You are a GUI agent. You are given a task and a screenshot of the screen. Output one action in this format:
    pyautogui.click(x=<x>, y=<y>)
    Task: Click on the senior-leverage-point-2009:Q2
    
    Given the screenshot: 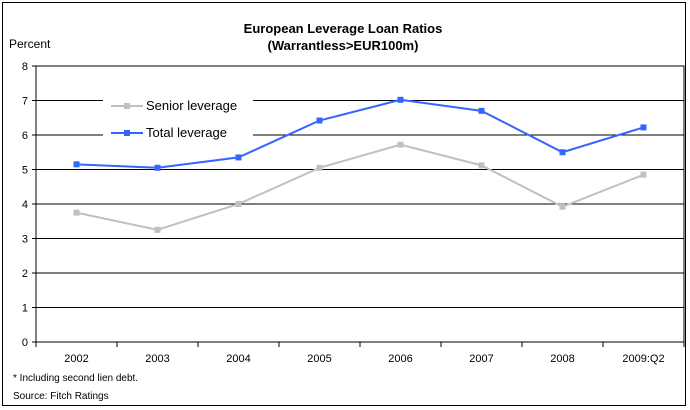 What is the action you would take?
    pyautogui.click(x=643, y=174)
    